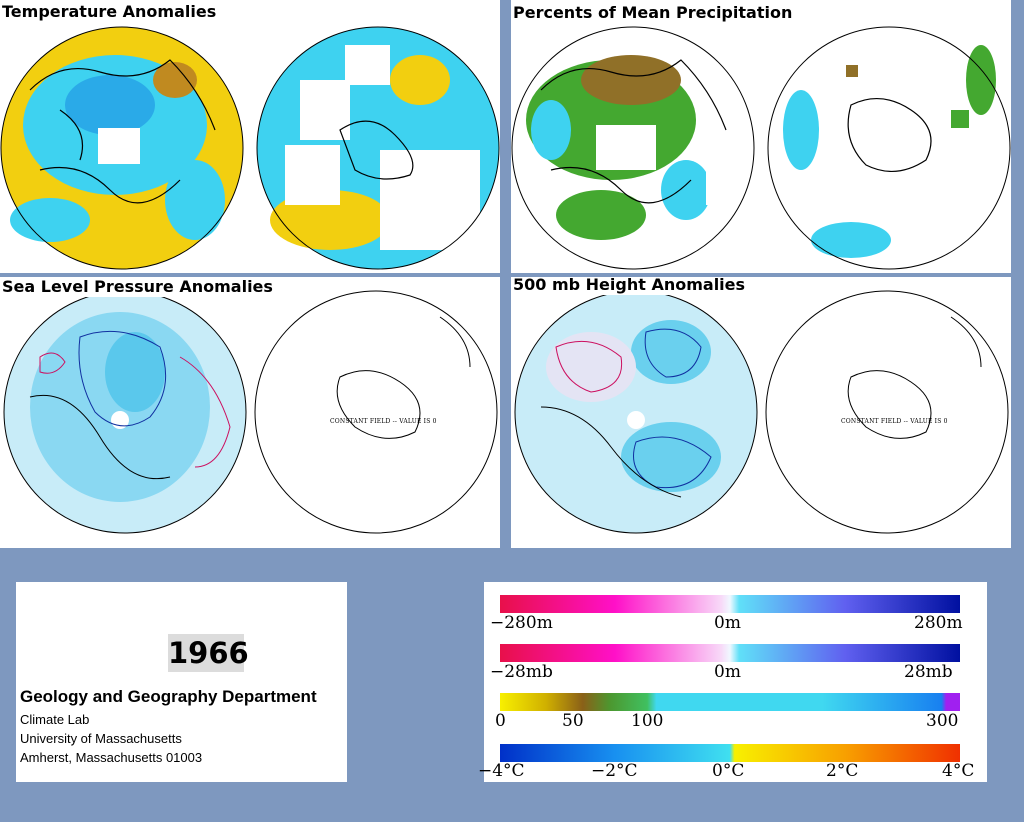 This screenshot has height=822, width=1024. I want to click on precipitation-hemisphere-south, so click(889, 148).